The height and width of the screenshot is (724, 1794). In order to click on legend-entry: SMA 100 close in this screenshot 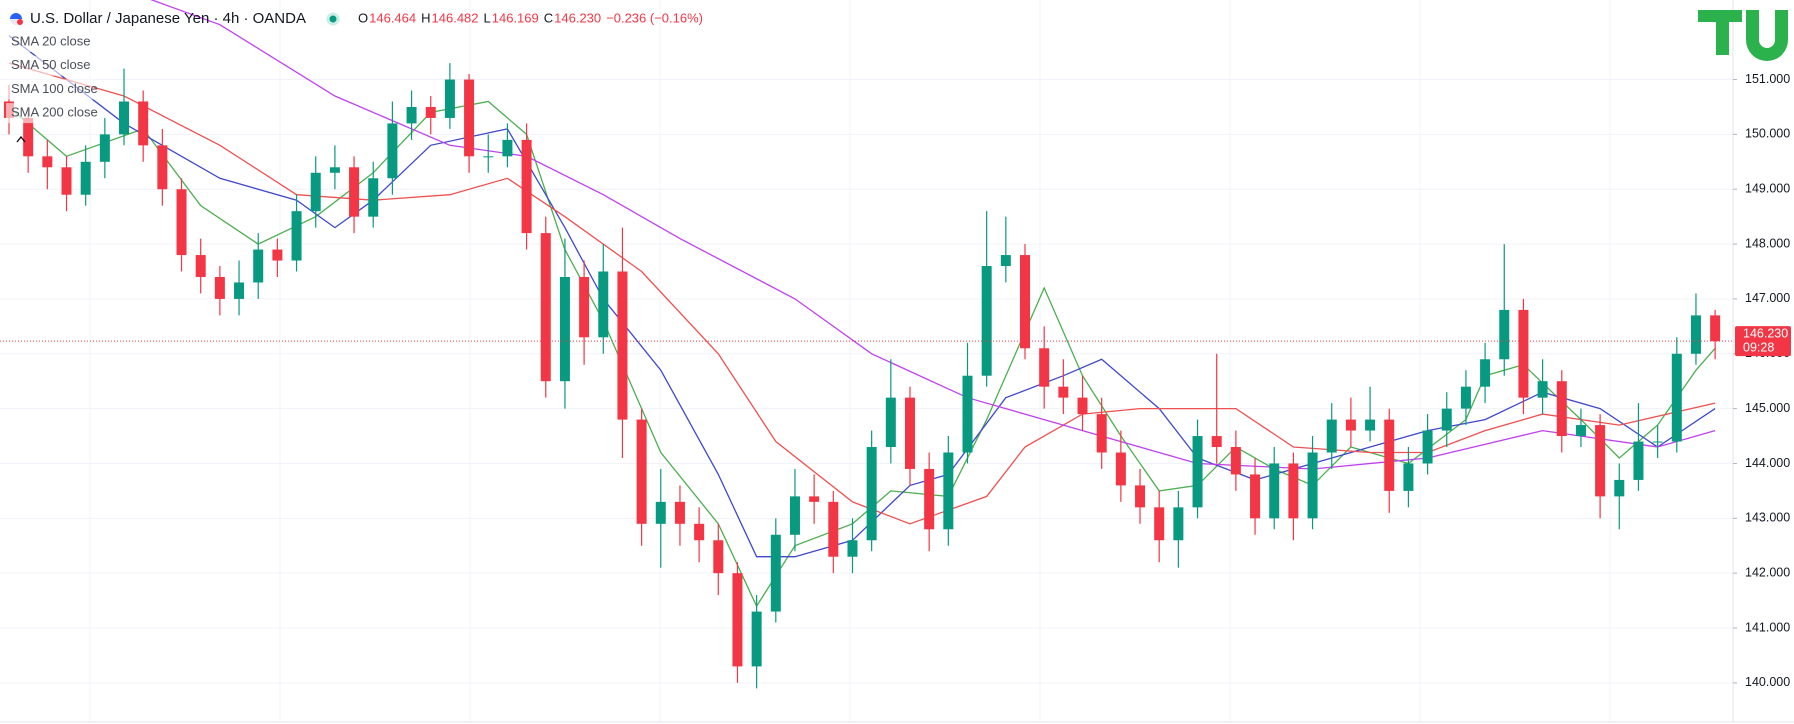, I will do `click(54, 88)`.